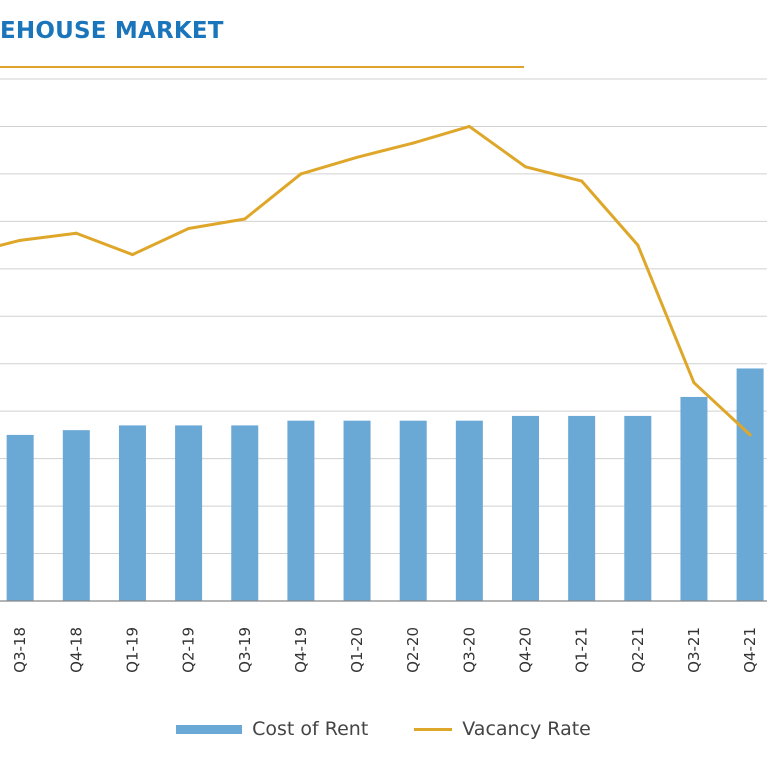 The width and height of the screenshot is (767, 767). Describe the element at coordinates (310, 729) in the screenshot. I see `legend-label-cost-of-rent: Cost of Rent` at that location.